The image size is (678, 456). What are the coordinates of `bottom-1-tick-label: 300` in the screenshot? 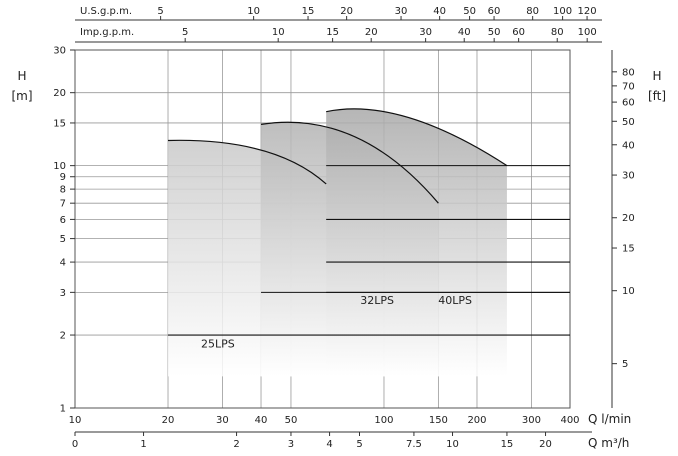 It's located at (531, 420).